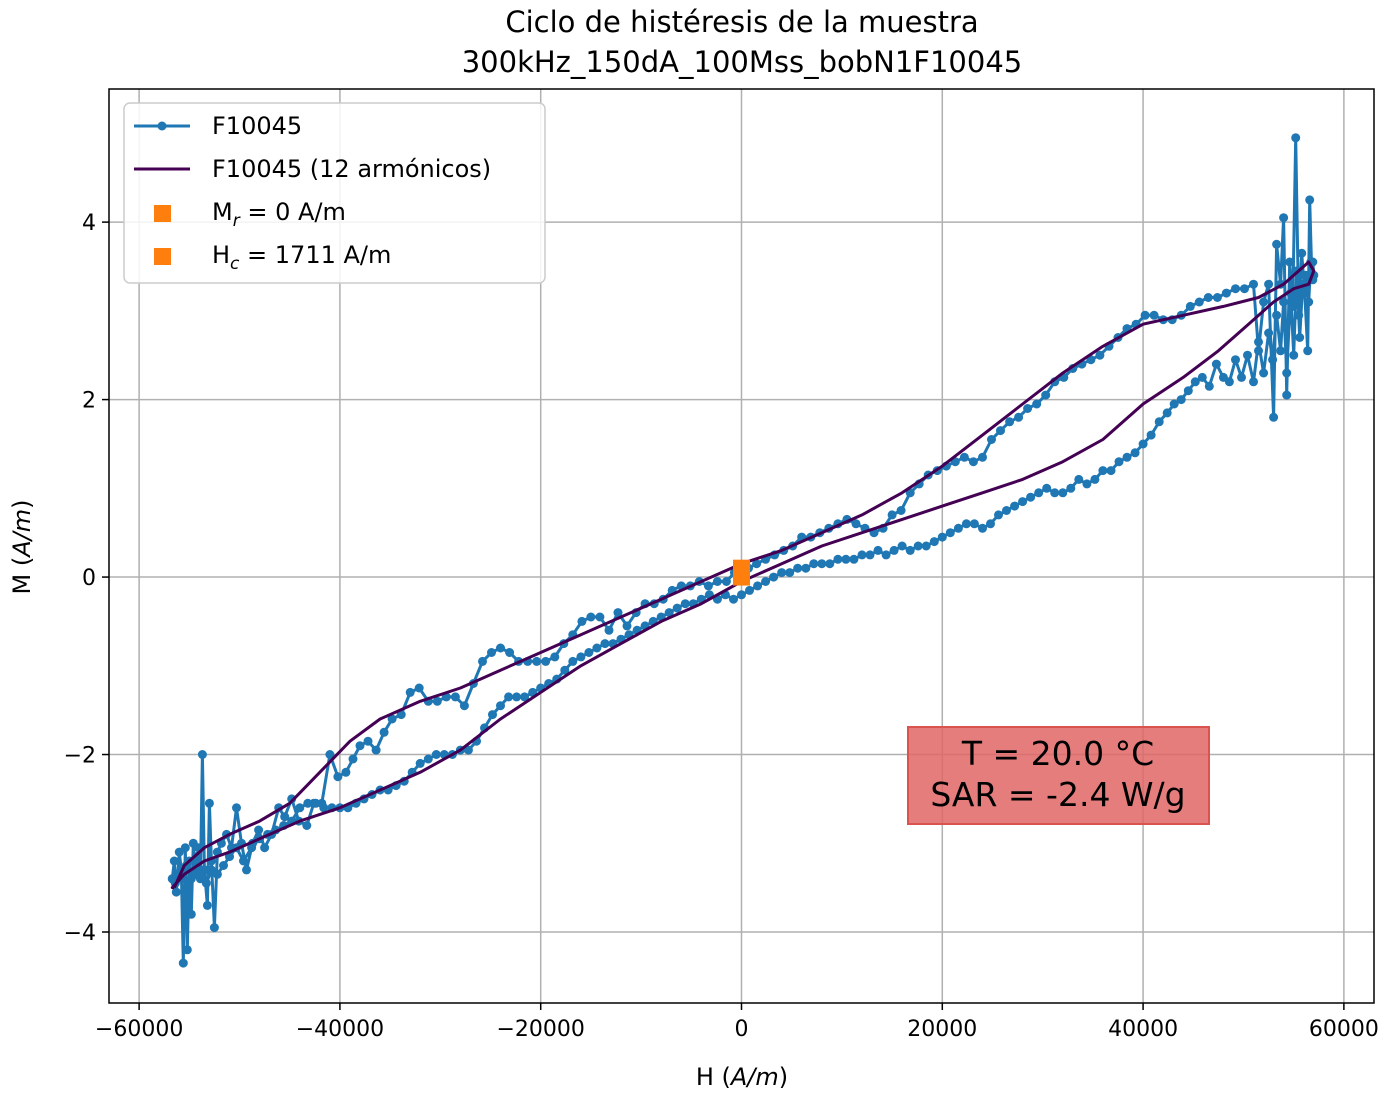 The image size is (1400, 1100). Describe the element at coordinates (22, 504) in the screenshot. I see `y-axis-label-end: )` at that location.